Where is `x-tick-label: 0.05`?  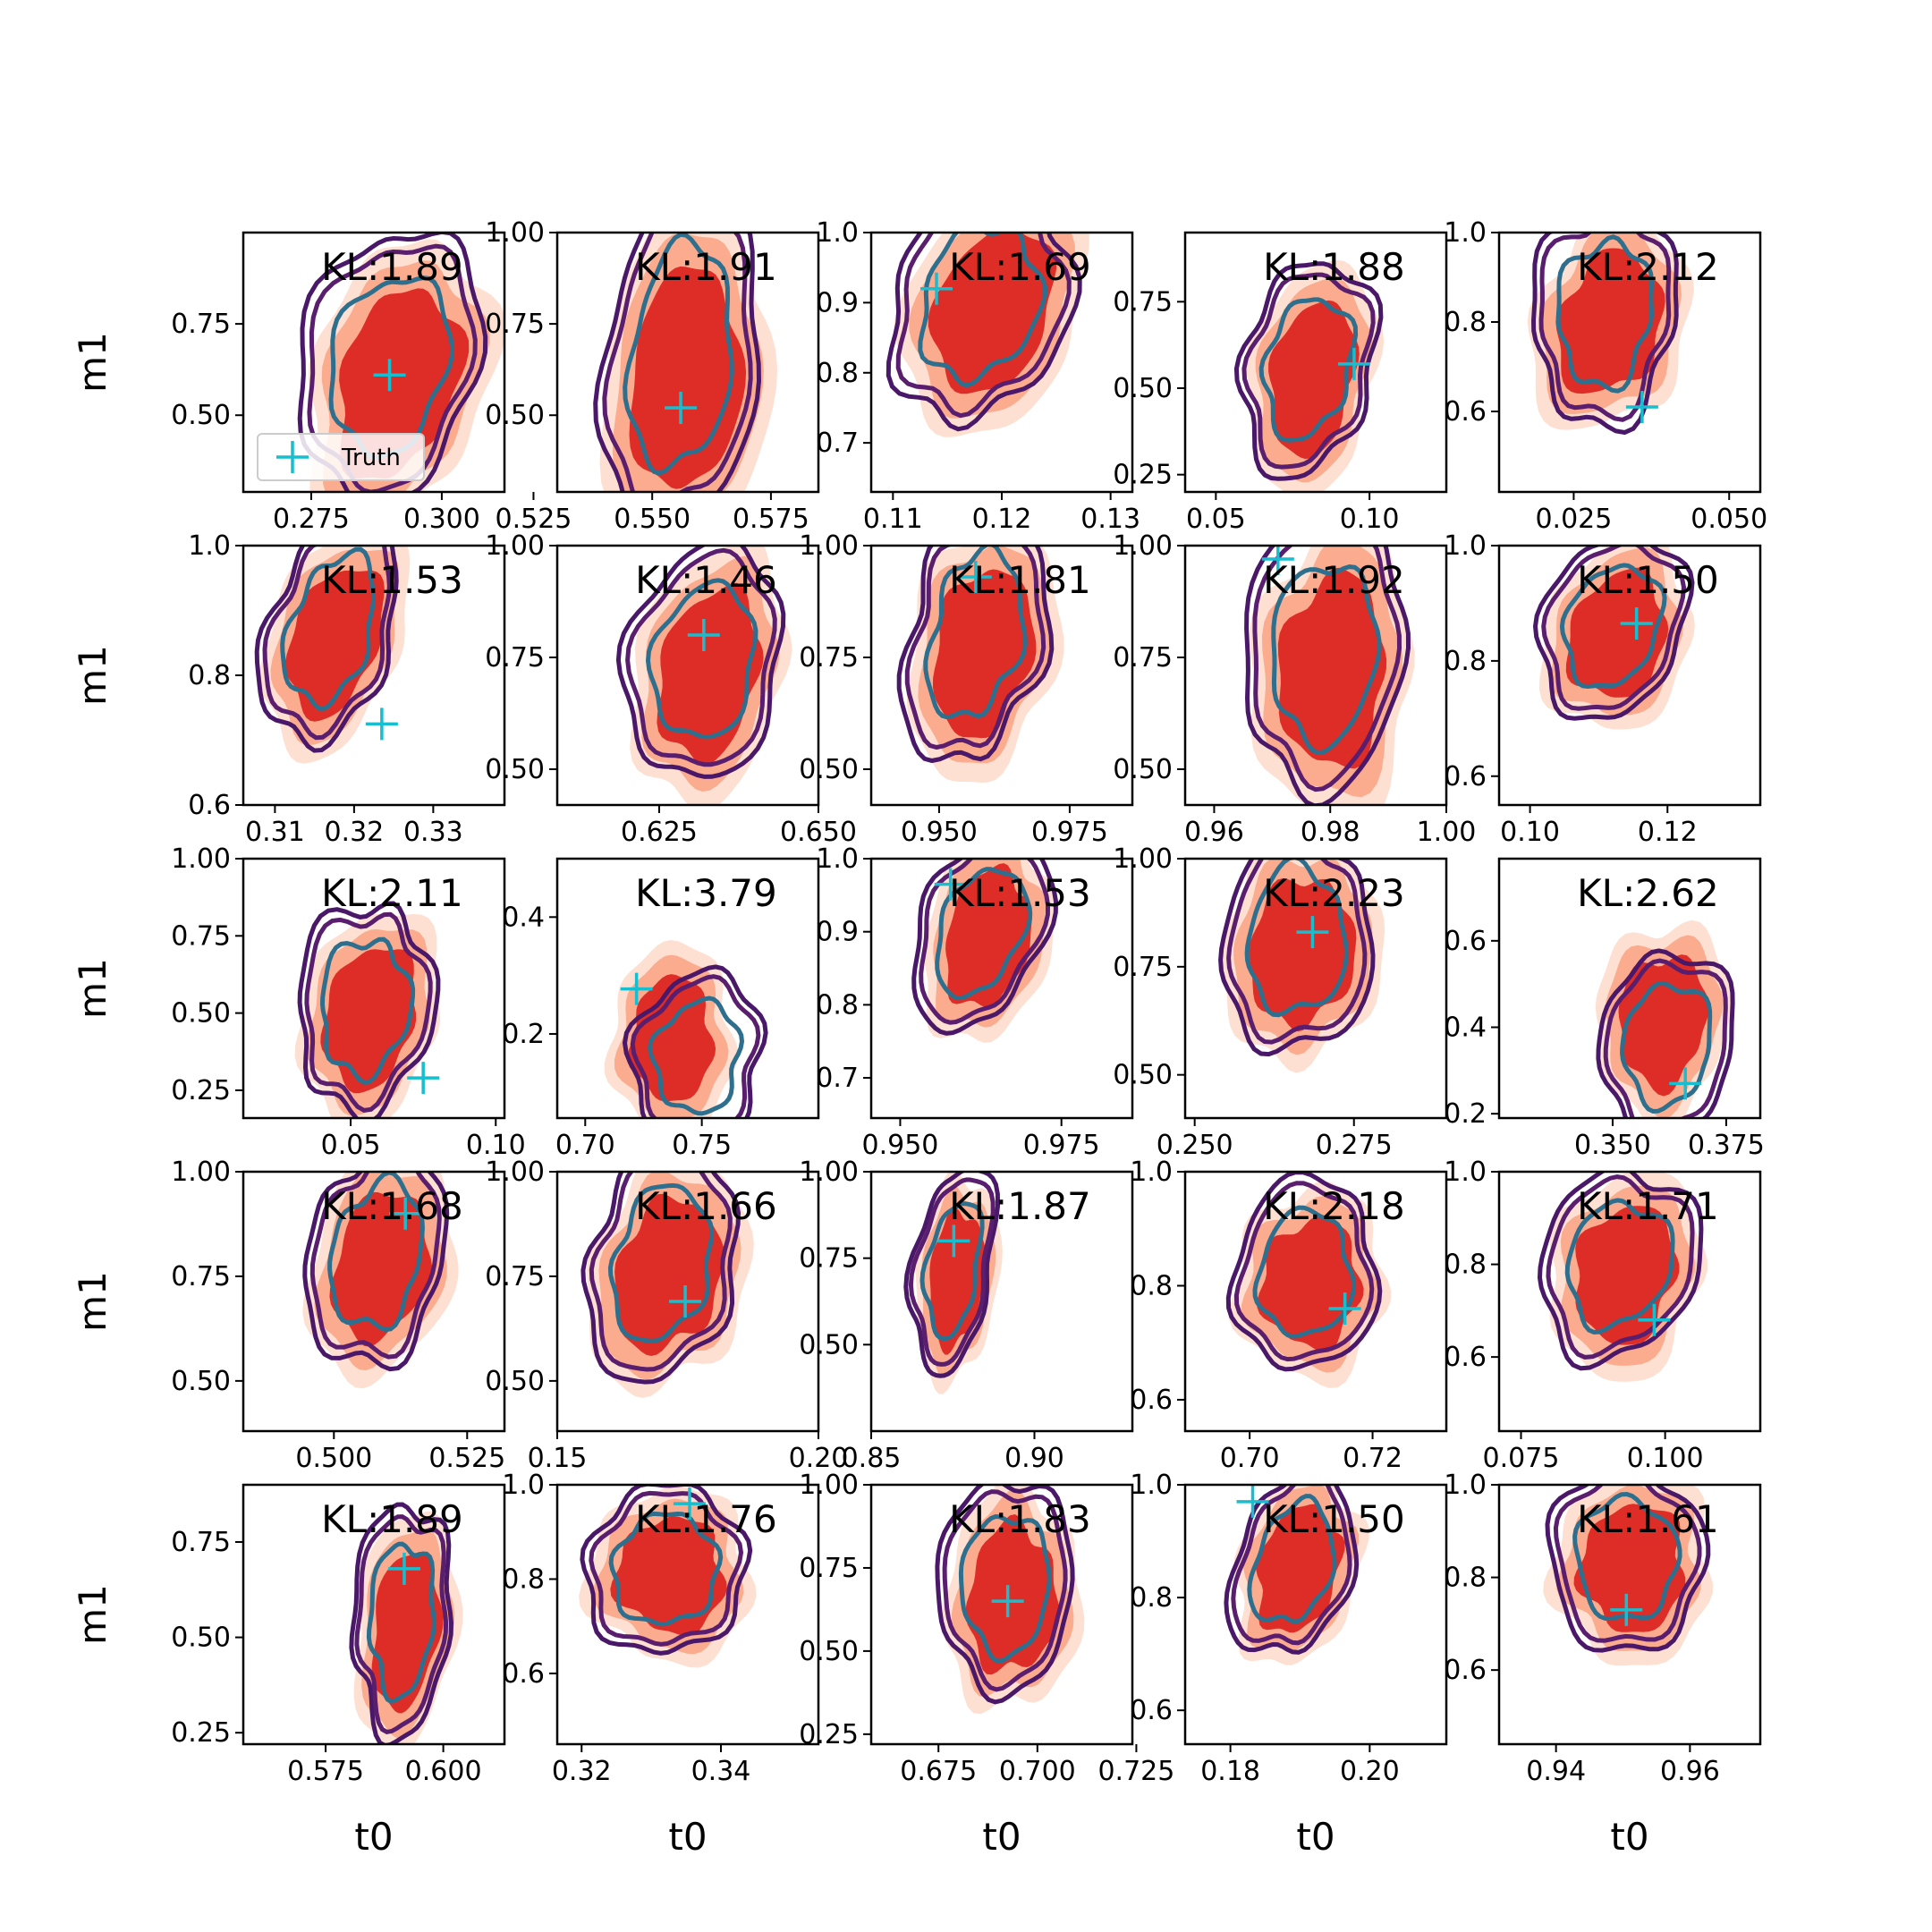 x-tick-label: 0.05 is located at coordinates (351, 1145).